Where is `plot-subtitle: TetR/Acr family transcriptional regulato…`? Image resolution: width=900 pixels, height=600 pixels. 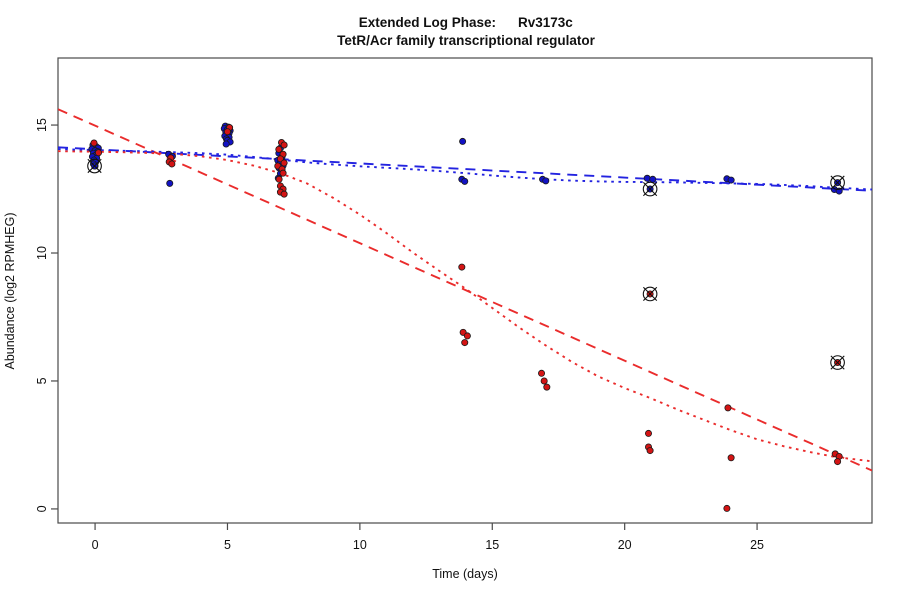
plot-subtitle: TetR/Acr family transcriptional regulato… is located at coordinates (466, 40).